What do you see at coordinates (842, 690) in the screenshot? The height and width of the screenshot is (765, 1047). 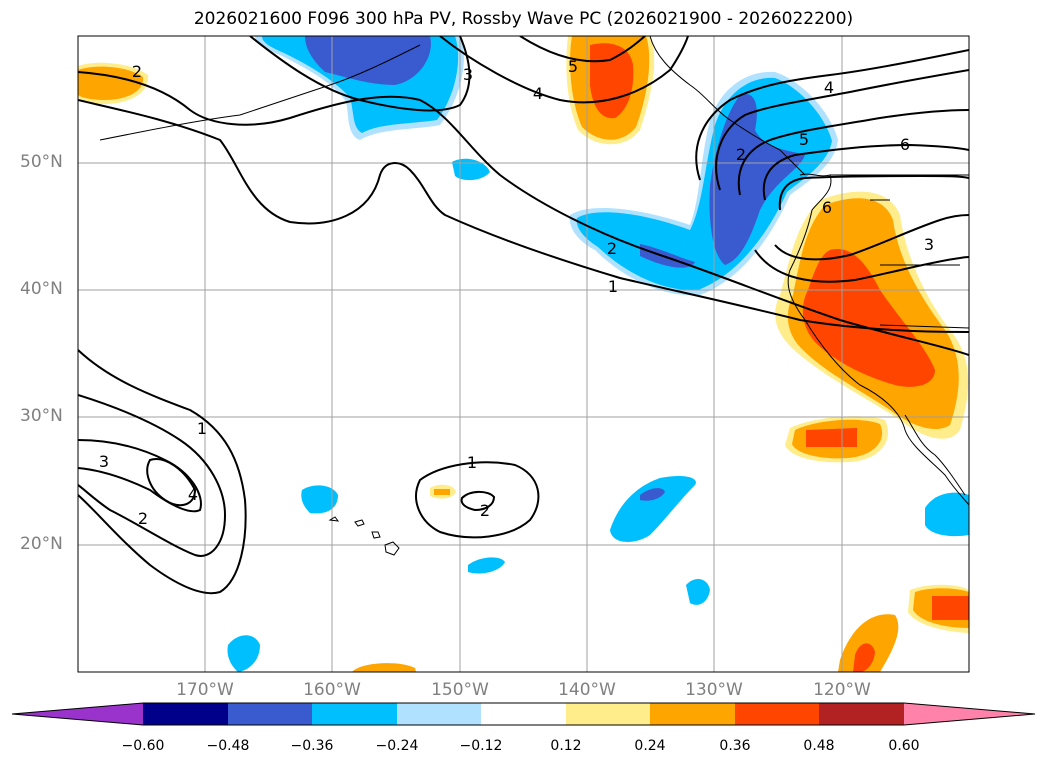 I see `lon-label-120w: 120°W` at bounding box center [842, 690].